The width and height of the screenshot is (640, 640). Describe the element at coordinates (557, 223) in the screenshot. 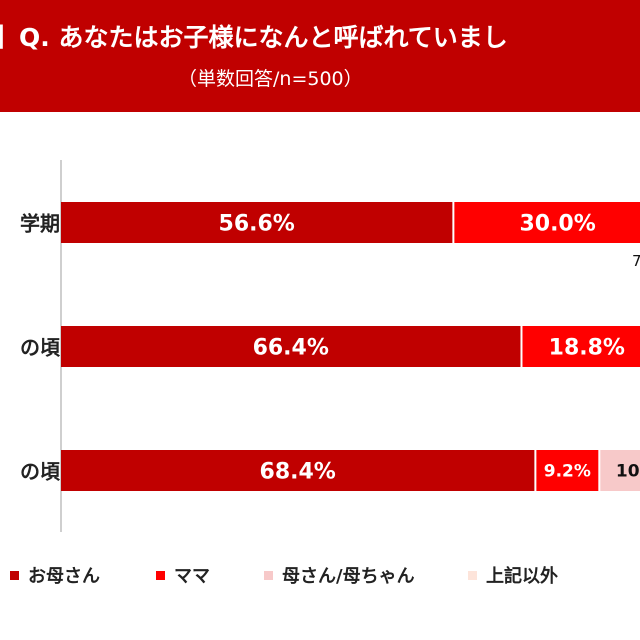

I see `data-label: 30.0%` at that location.